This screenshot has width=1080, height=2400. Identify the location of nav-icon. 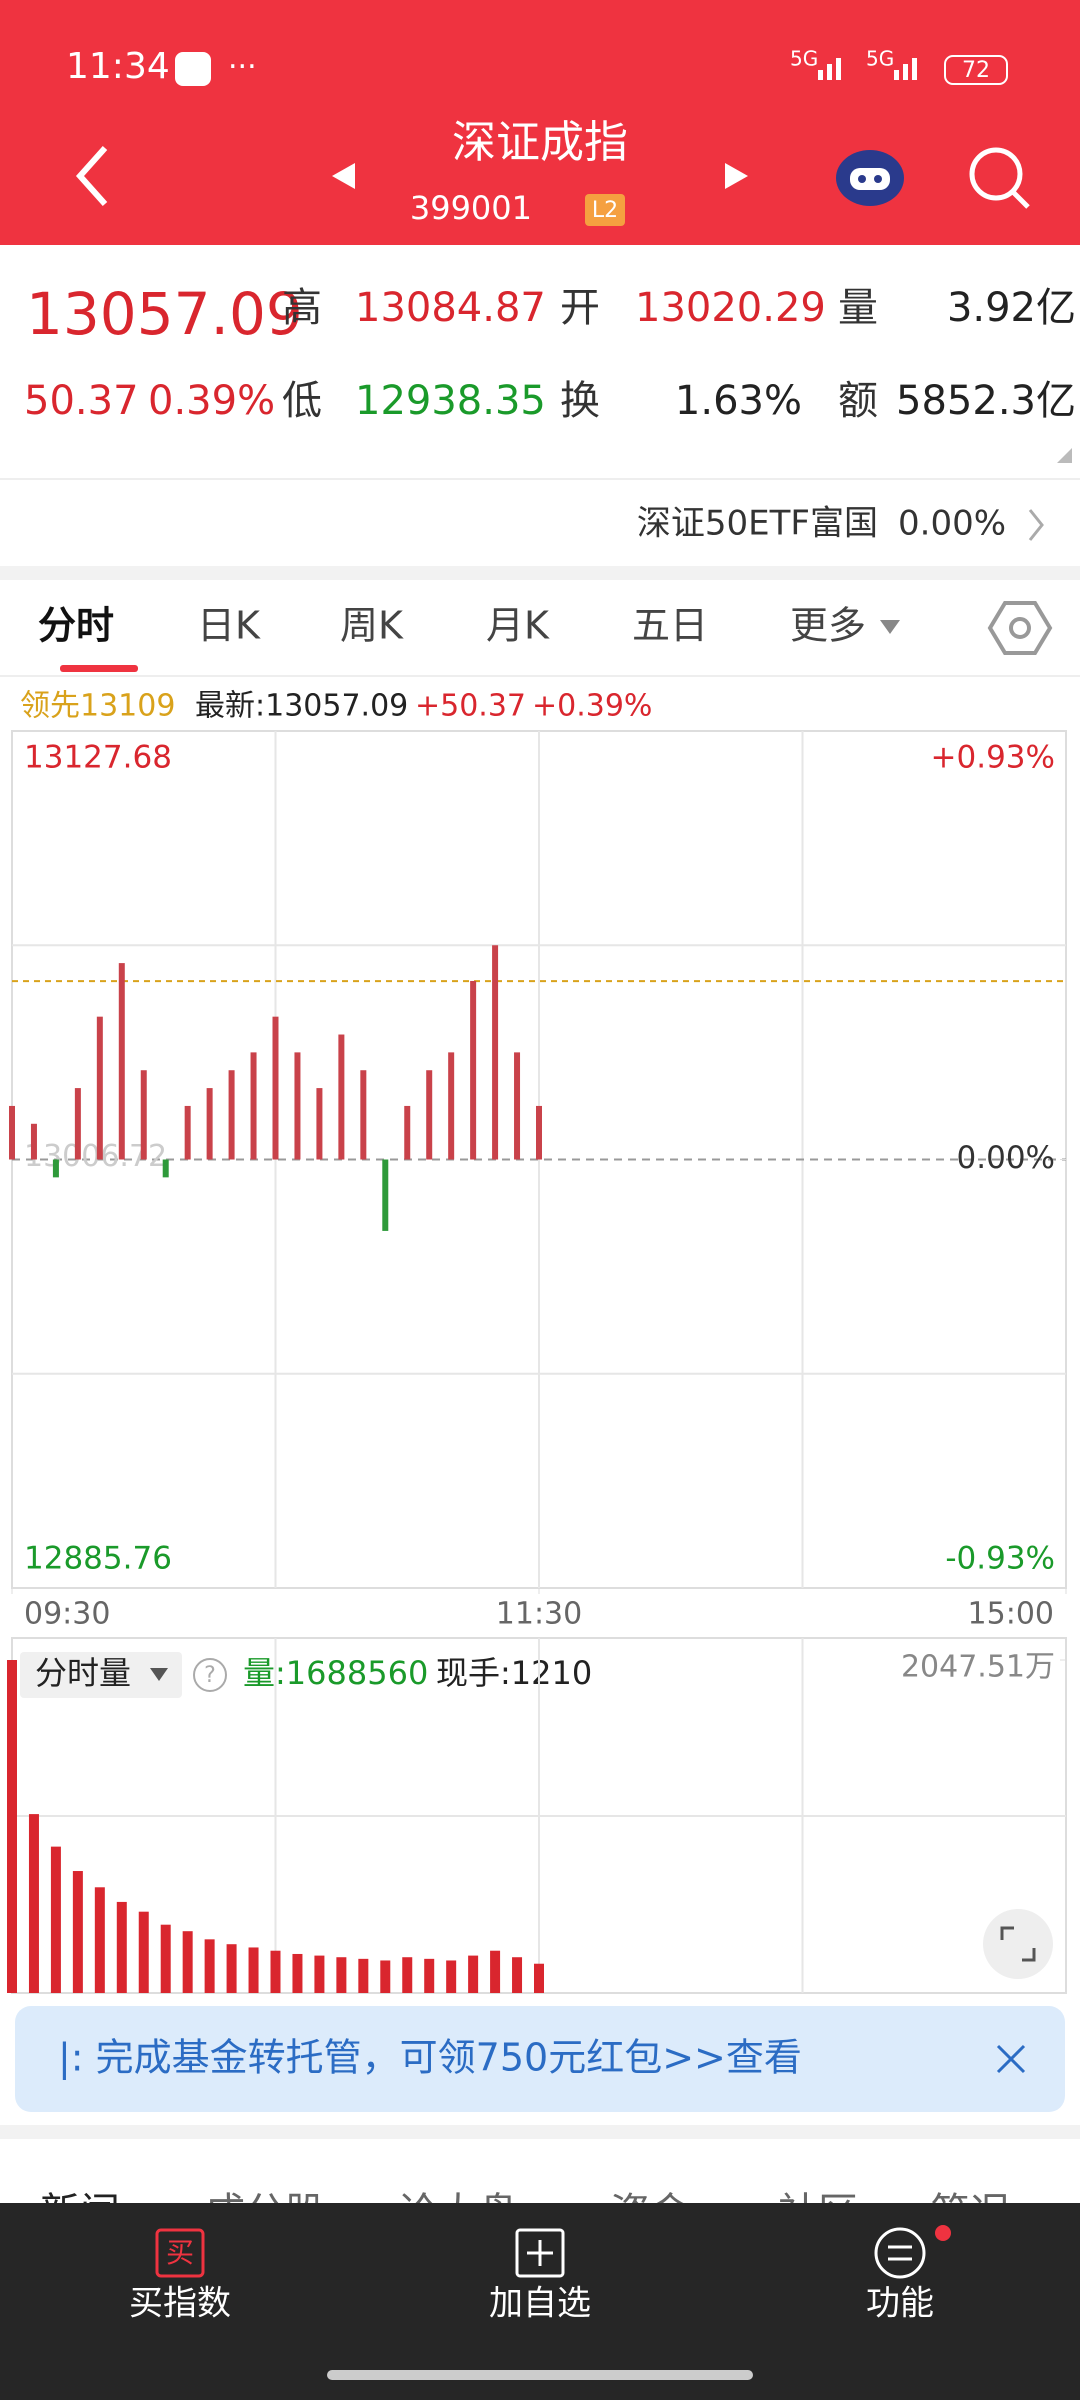
(900, 2253).